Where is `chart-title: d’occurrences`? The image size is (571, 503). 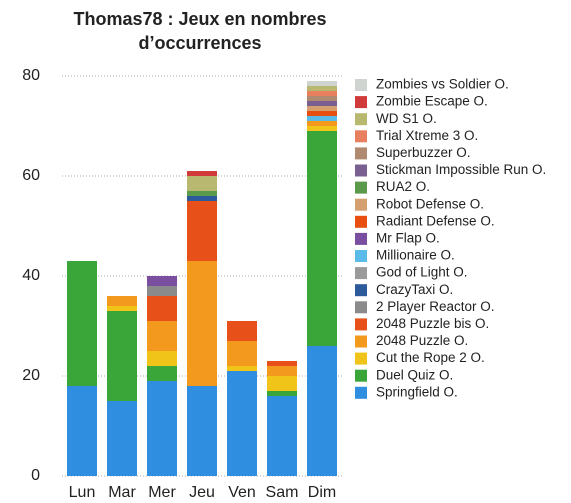
chart-title: d’occurrences is located at coordinates (199, 43).